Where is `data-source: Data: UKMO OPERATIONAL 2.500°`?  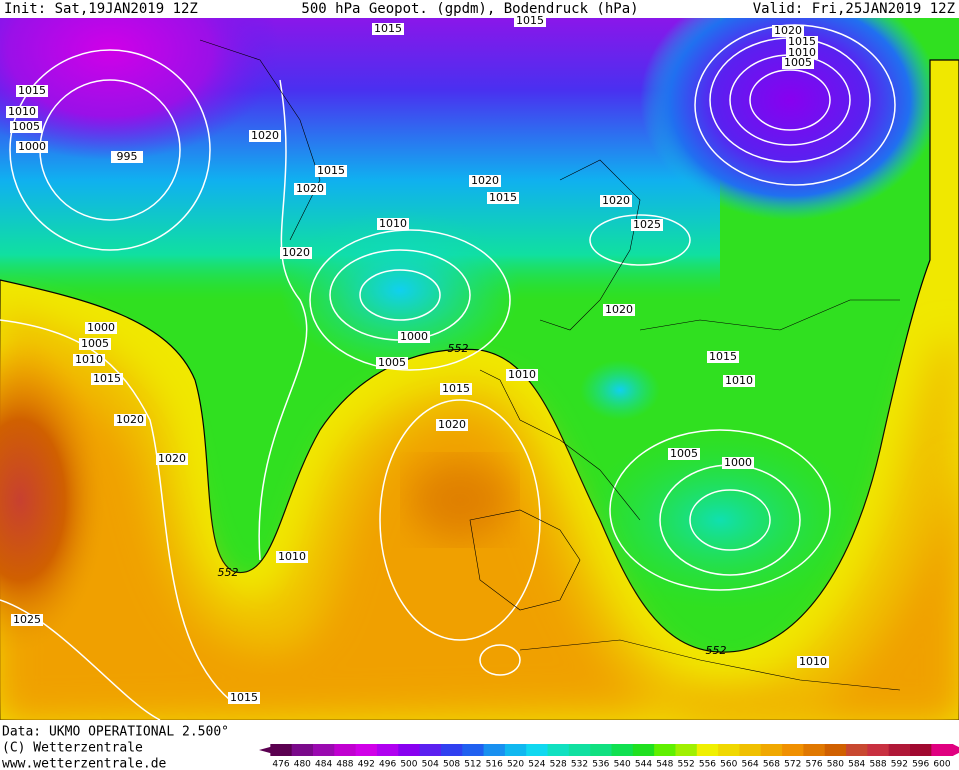
data-source: Data: UKMO OPERATIONAL 2.500° is located at coordinates (115, 732).